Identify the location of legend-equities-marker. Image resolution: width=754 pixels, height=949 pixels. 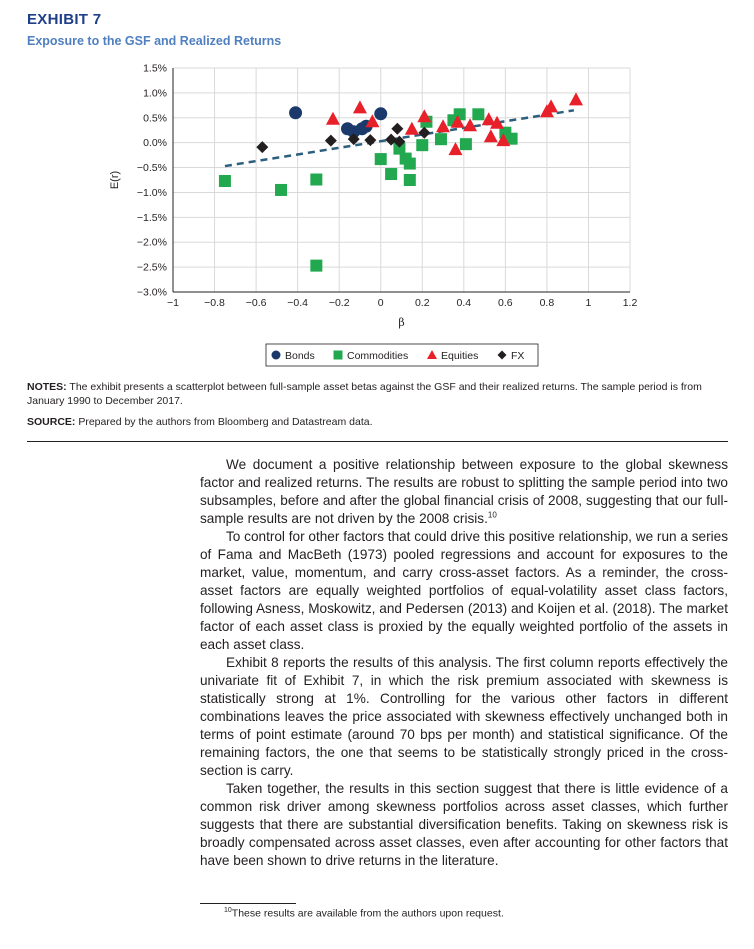
(432, 354).